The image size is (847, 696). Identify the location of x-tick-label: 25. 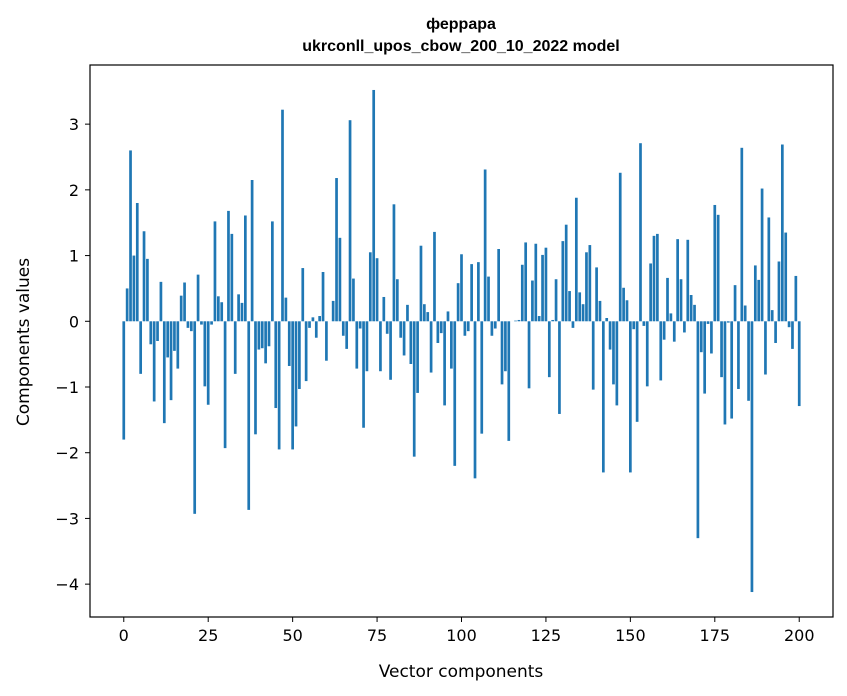
(208, 635).